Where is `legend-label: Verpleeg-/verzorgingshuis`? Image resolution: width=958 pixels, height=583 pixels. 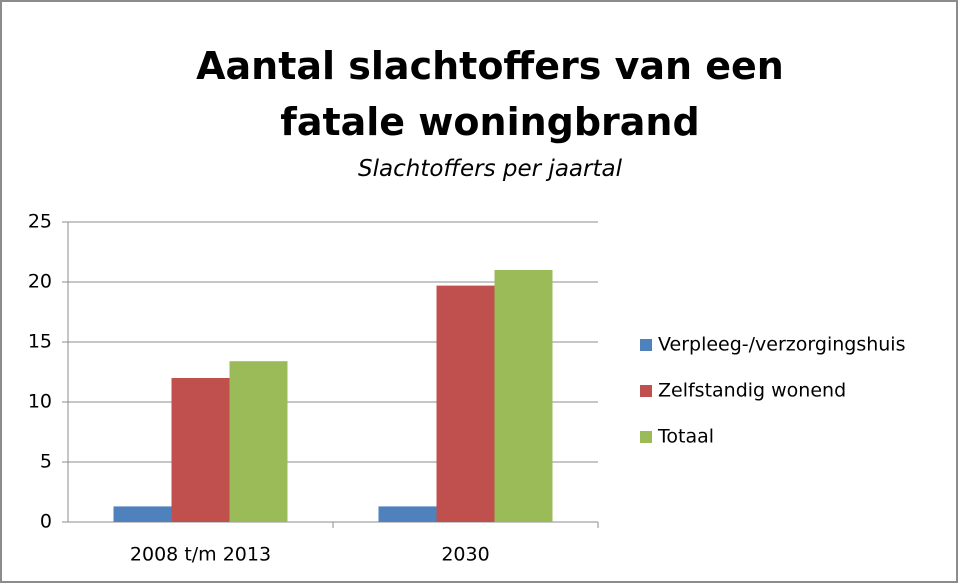 legend-label: Verpleeg-/verzorgingshuis is located at coordinates (781, 345).